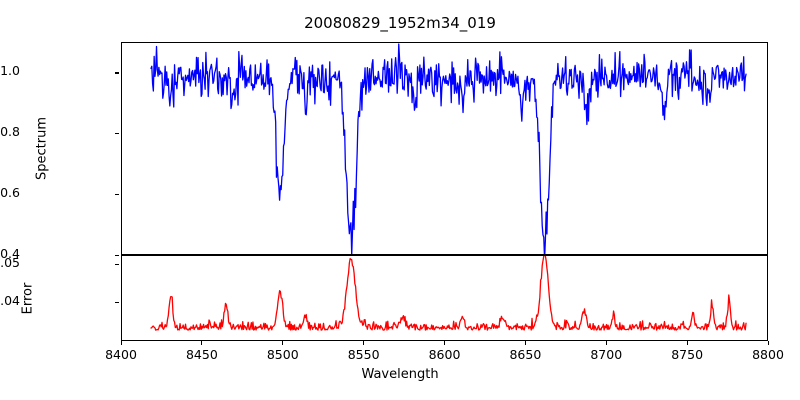 The height and width of the screenshot is (400, 800). What do you see at coordinates (10, 253) in the screenshot?
I see `spectrum-y-tick-label: 0.4` at bounding box center [10, 253].